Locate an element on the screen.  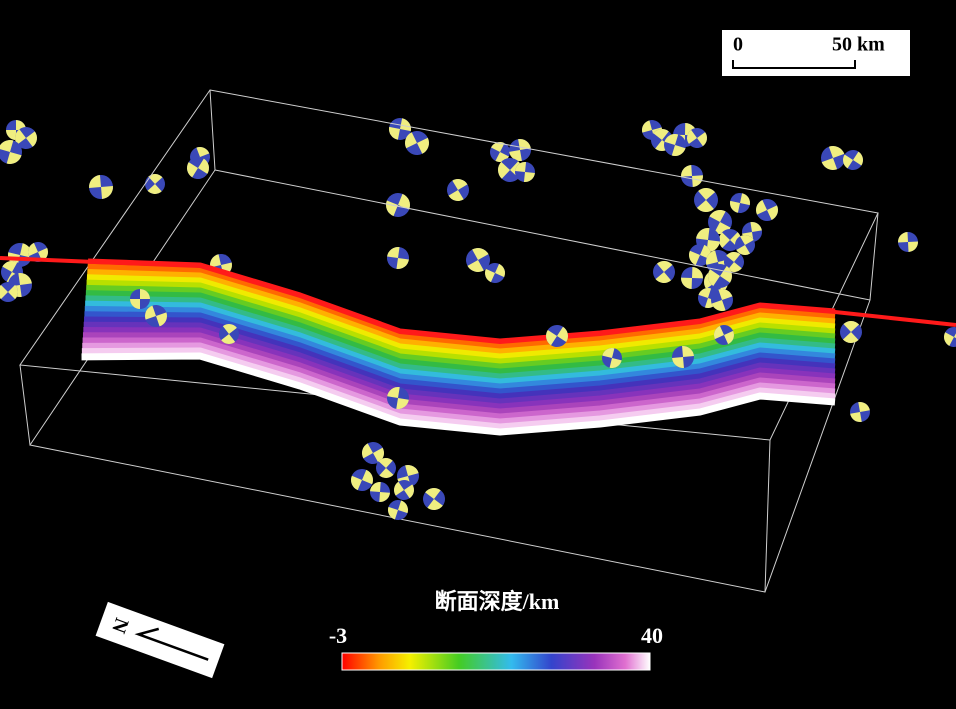
north-arrow-line is located at coordinates (171, 644).